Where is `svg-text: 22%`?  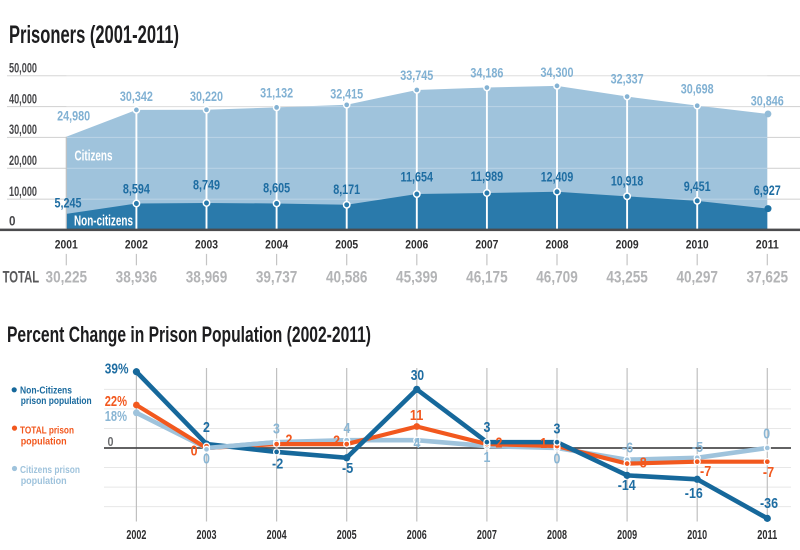 svg-text: 22% is located at coordinates (116, 402).